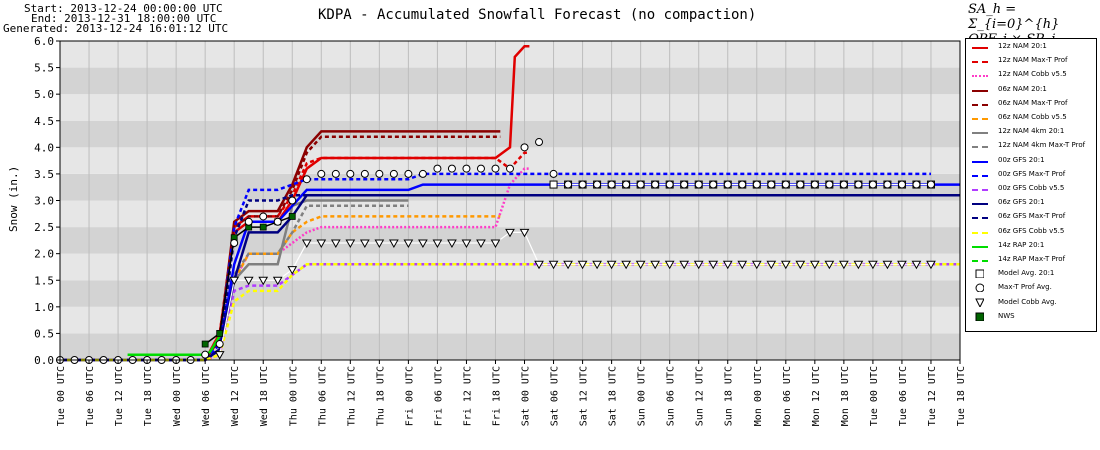 This screenshot has height=450, width=1100. I want to click on legend-item: Model Avg. 20:1, so click(1031, 274).